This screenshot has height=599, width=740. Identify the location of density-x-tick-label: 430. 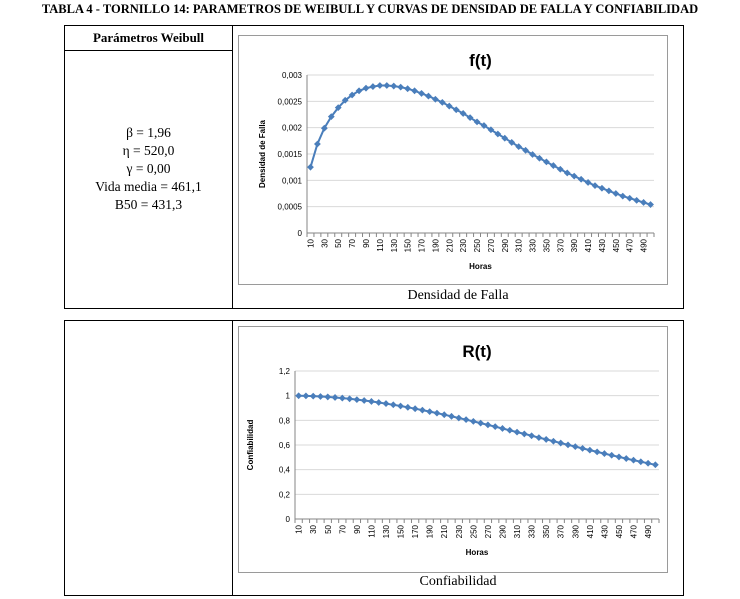
(602, 245).